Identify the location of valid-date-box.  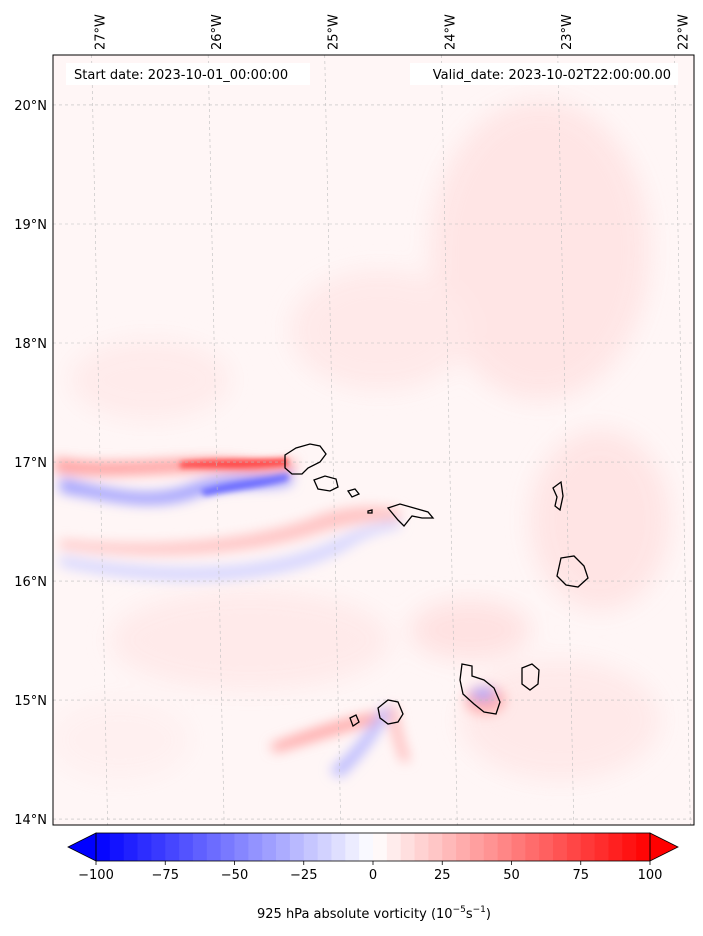
(544, 74).